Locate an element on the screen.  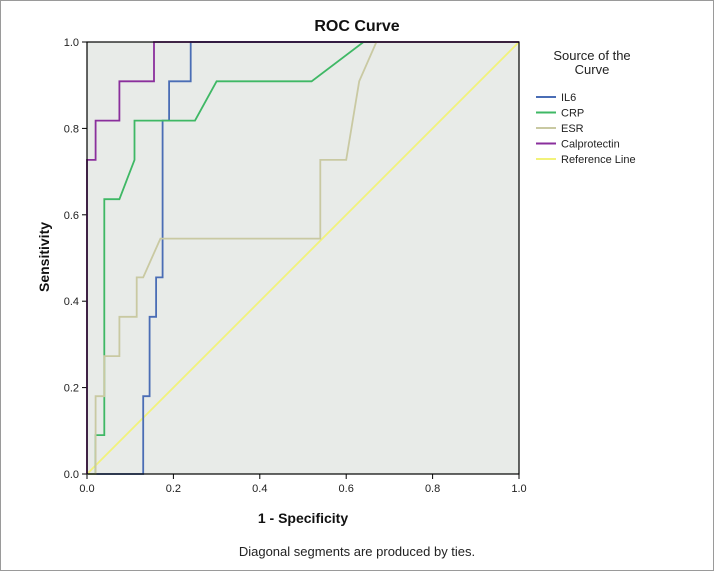
legend-entry: Reference Line is located at coordinates (598, 160).